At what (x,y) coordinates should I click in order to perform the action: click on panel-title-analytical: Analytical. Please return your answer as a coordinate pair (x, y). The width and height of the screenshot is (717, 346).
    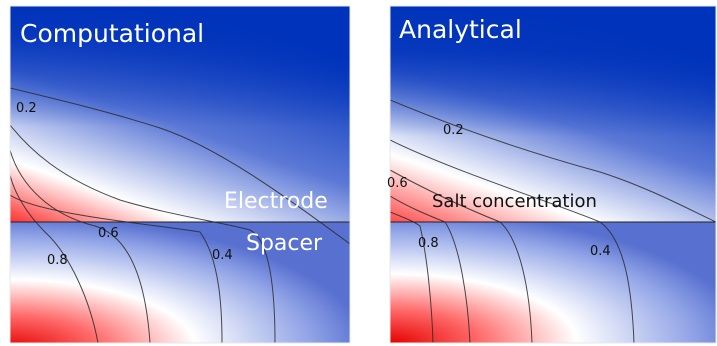
    Looking at the image, I should click on (460, 29).